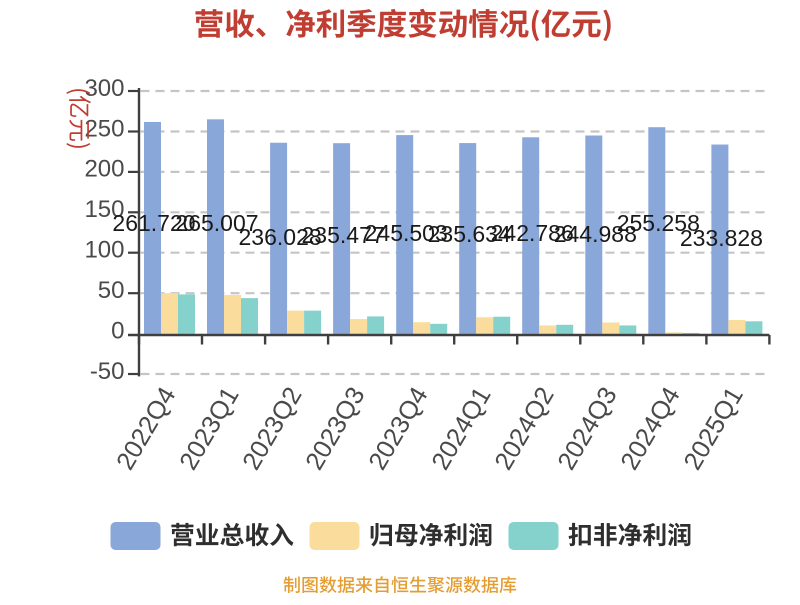 Image resolution: width=800 pixels, height=605 pixels. I want to click on svg-text: 250, so click(104, 128).